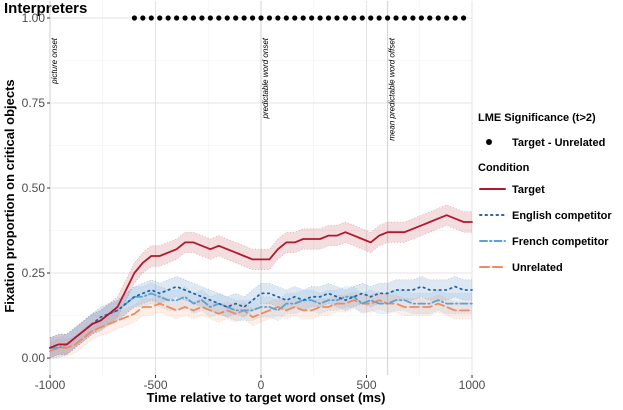 The width and height of the screenshot is (623, 410). I want to click on x-axis-label: Time relative to target word onset (ms), so click(266, 397).